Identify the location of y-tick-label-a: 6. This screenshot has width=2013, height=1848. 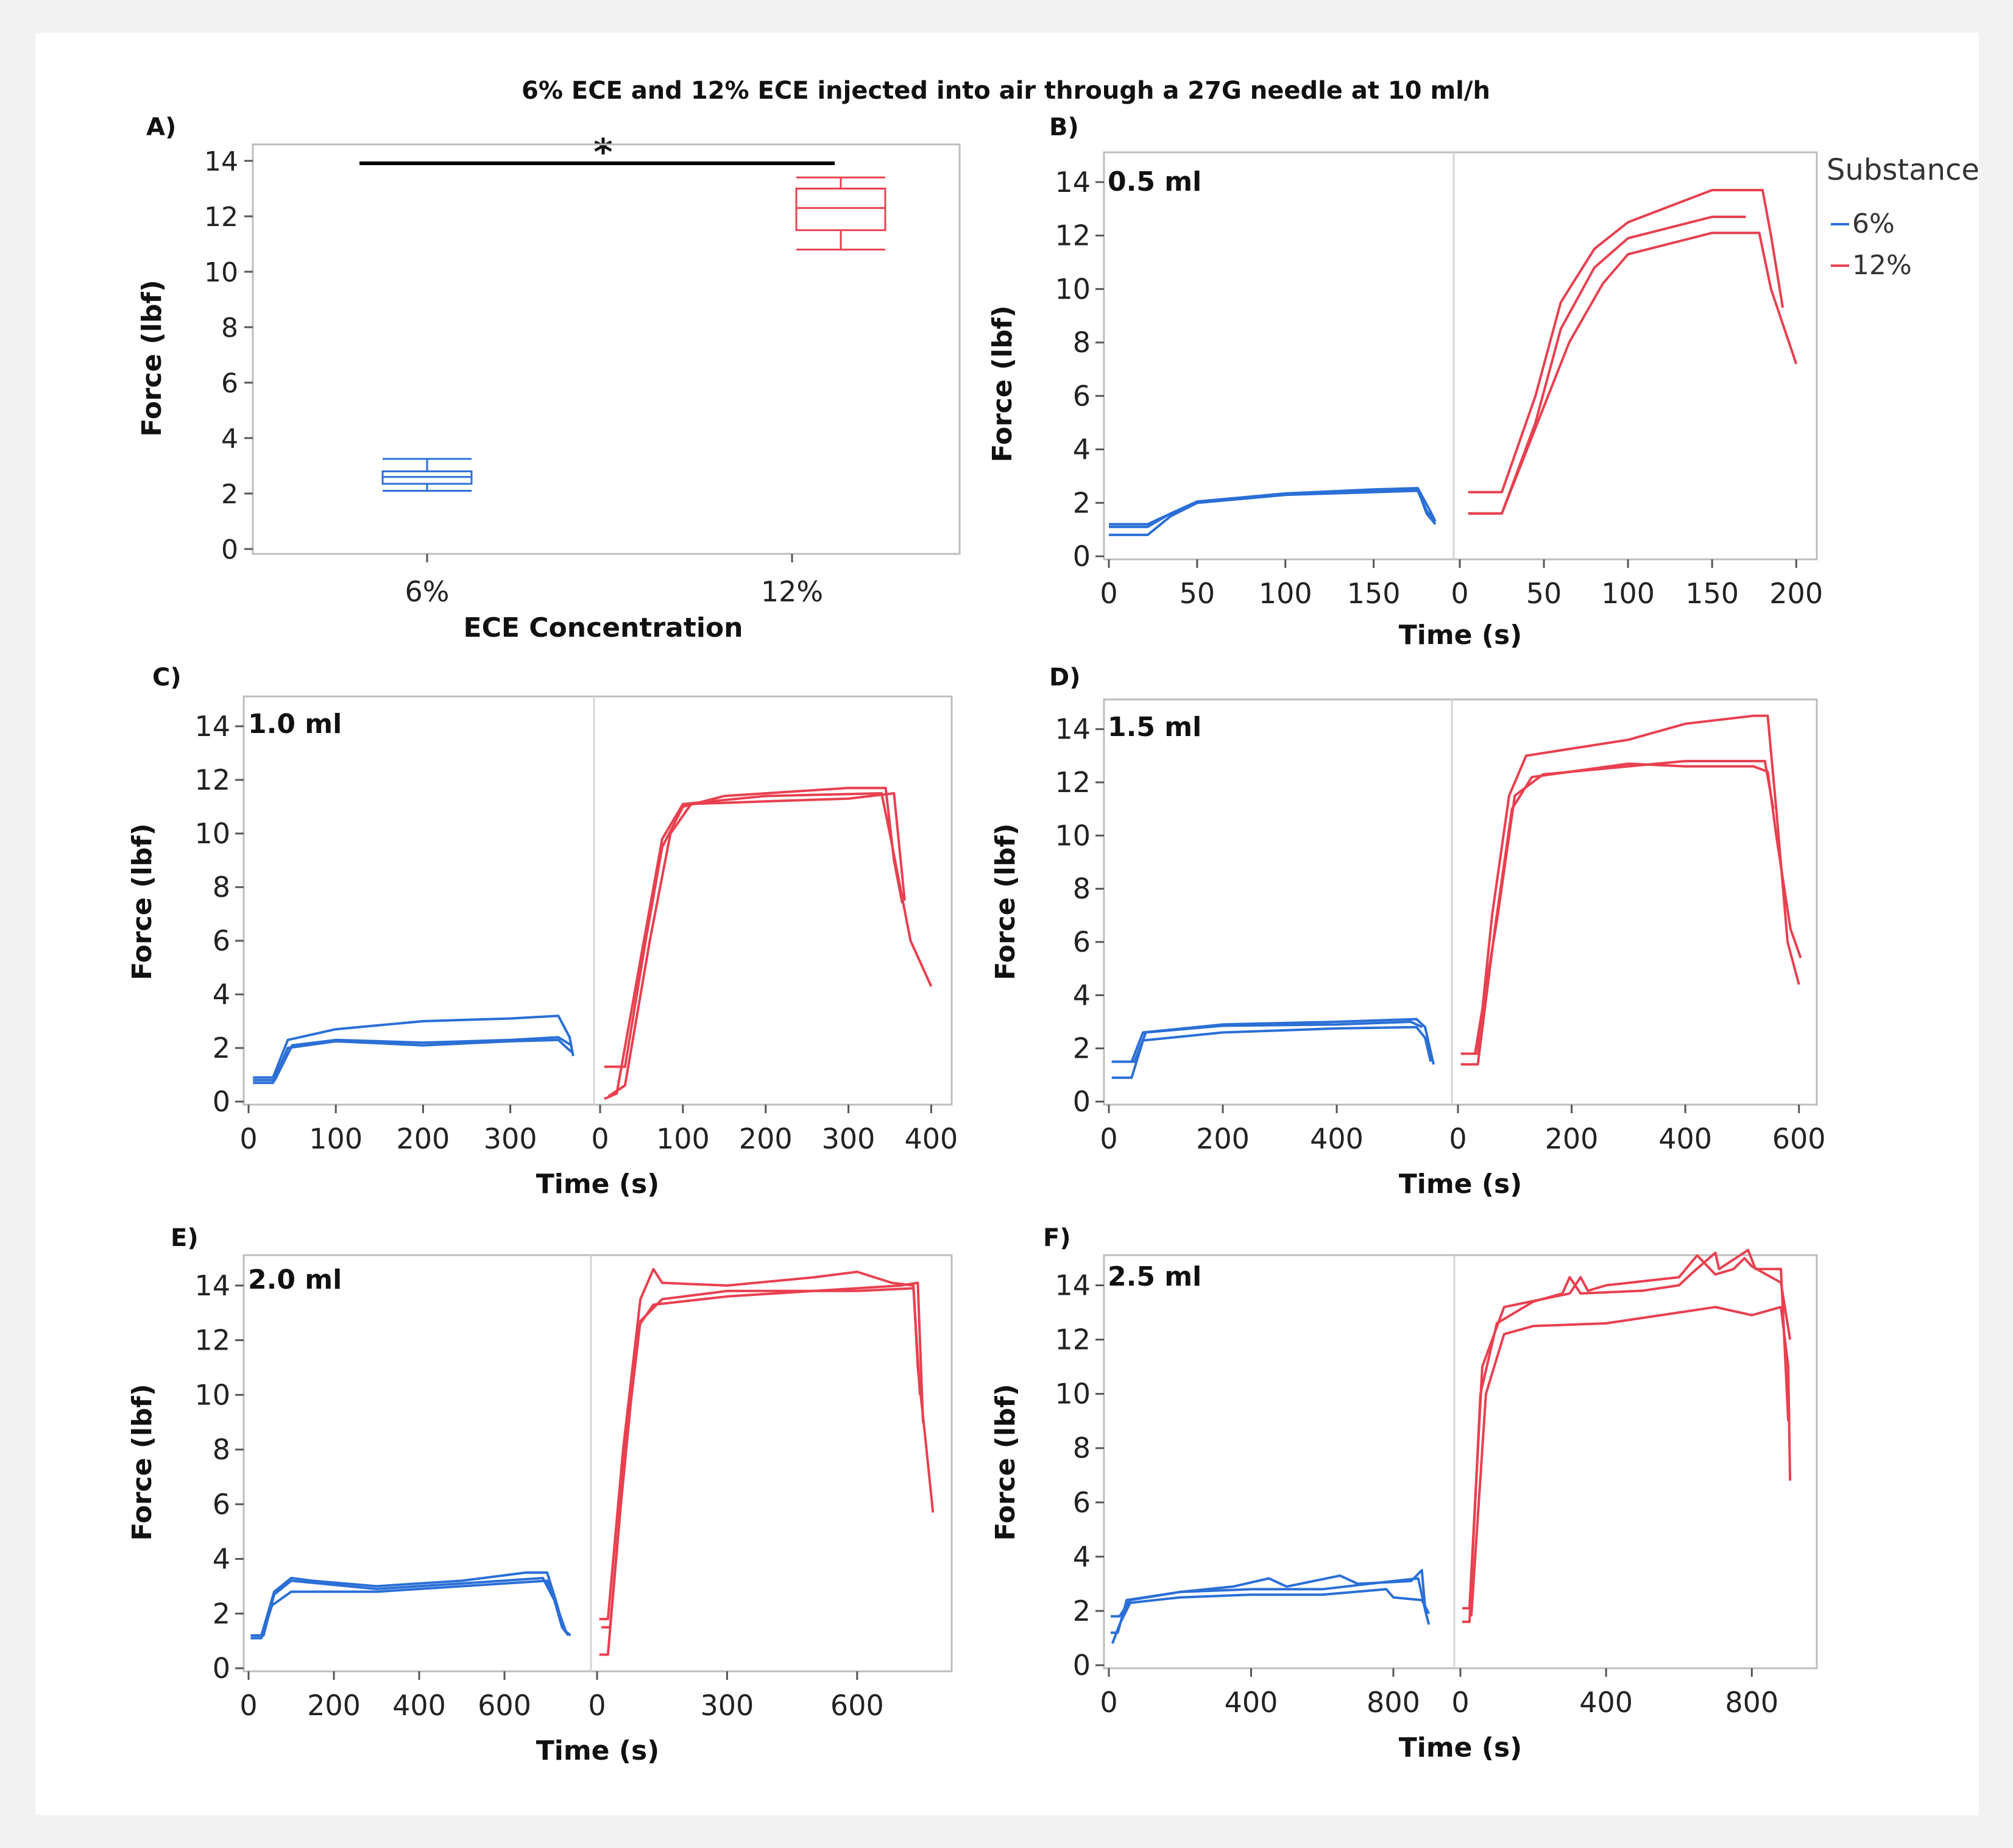
(229, 383).